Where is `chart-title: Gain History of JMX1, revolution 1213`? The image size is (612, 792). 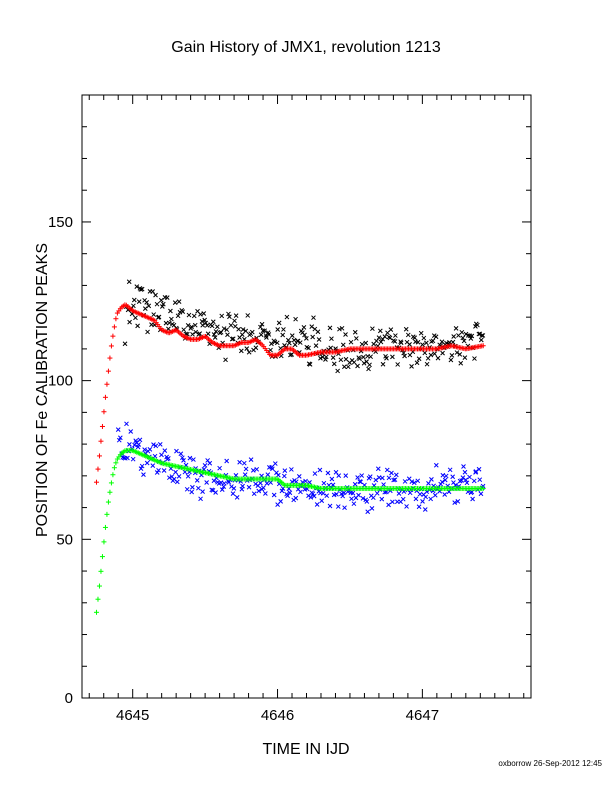 chart-title: Gain History of JMX1, revolution 1213 is located at coordinates (306, 47).